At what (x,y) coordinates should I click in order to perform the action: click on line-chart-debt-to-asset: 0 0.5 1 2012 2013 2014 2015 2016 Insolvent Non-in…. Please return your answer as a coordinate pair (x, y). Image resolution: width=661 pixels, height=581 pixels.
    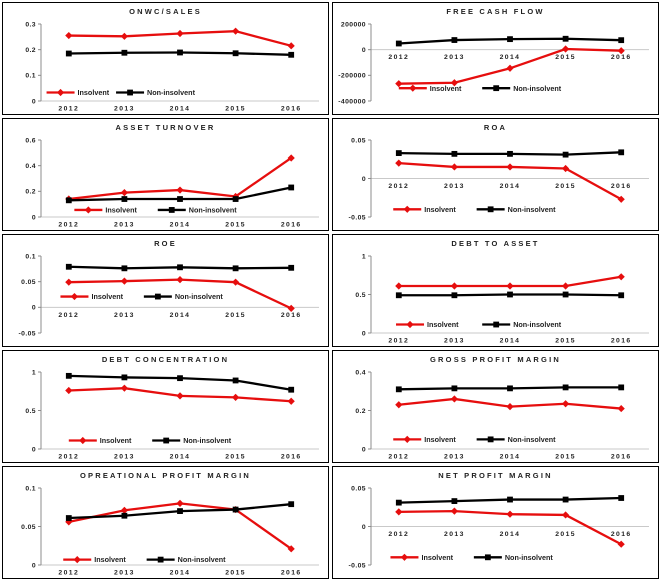
    Looking at the image, I should click on (502, 299).